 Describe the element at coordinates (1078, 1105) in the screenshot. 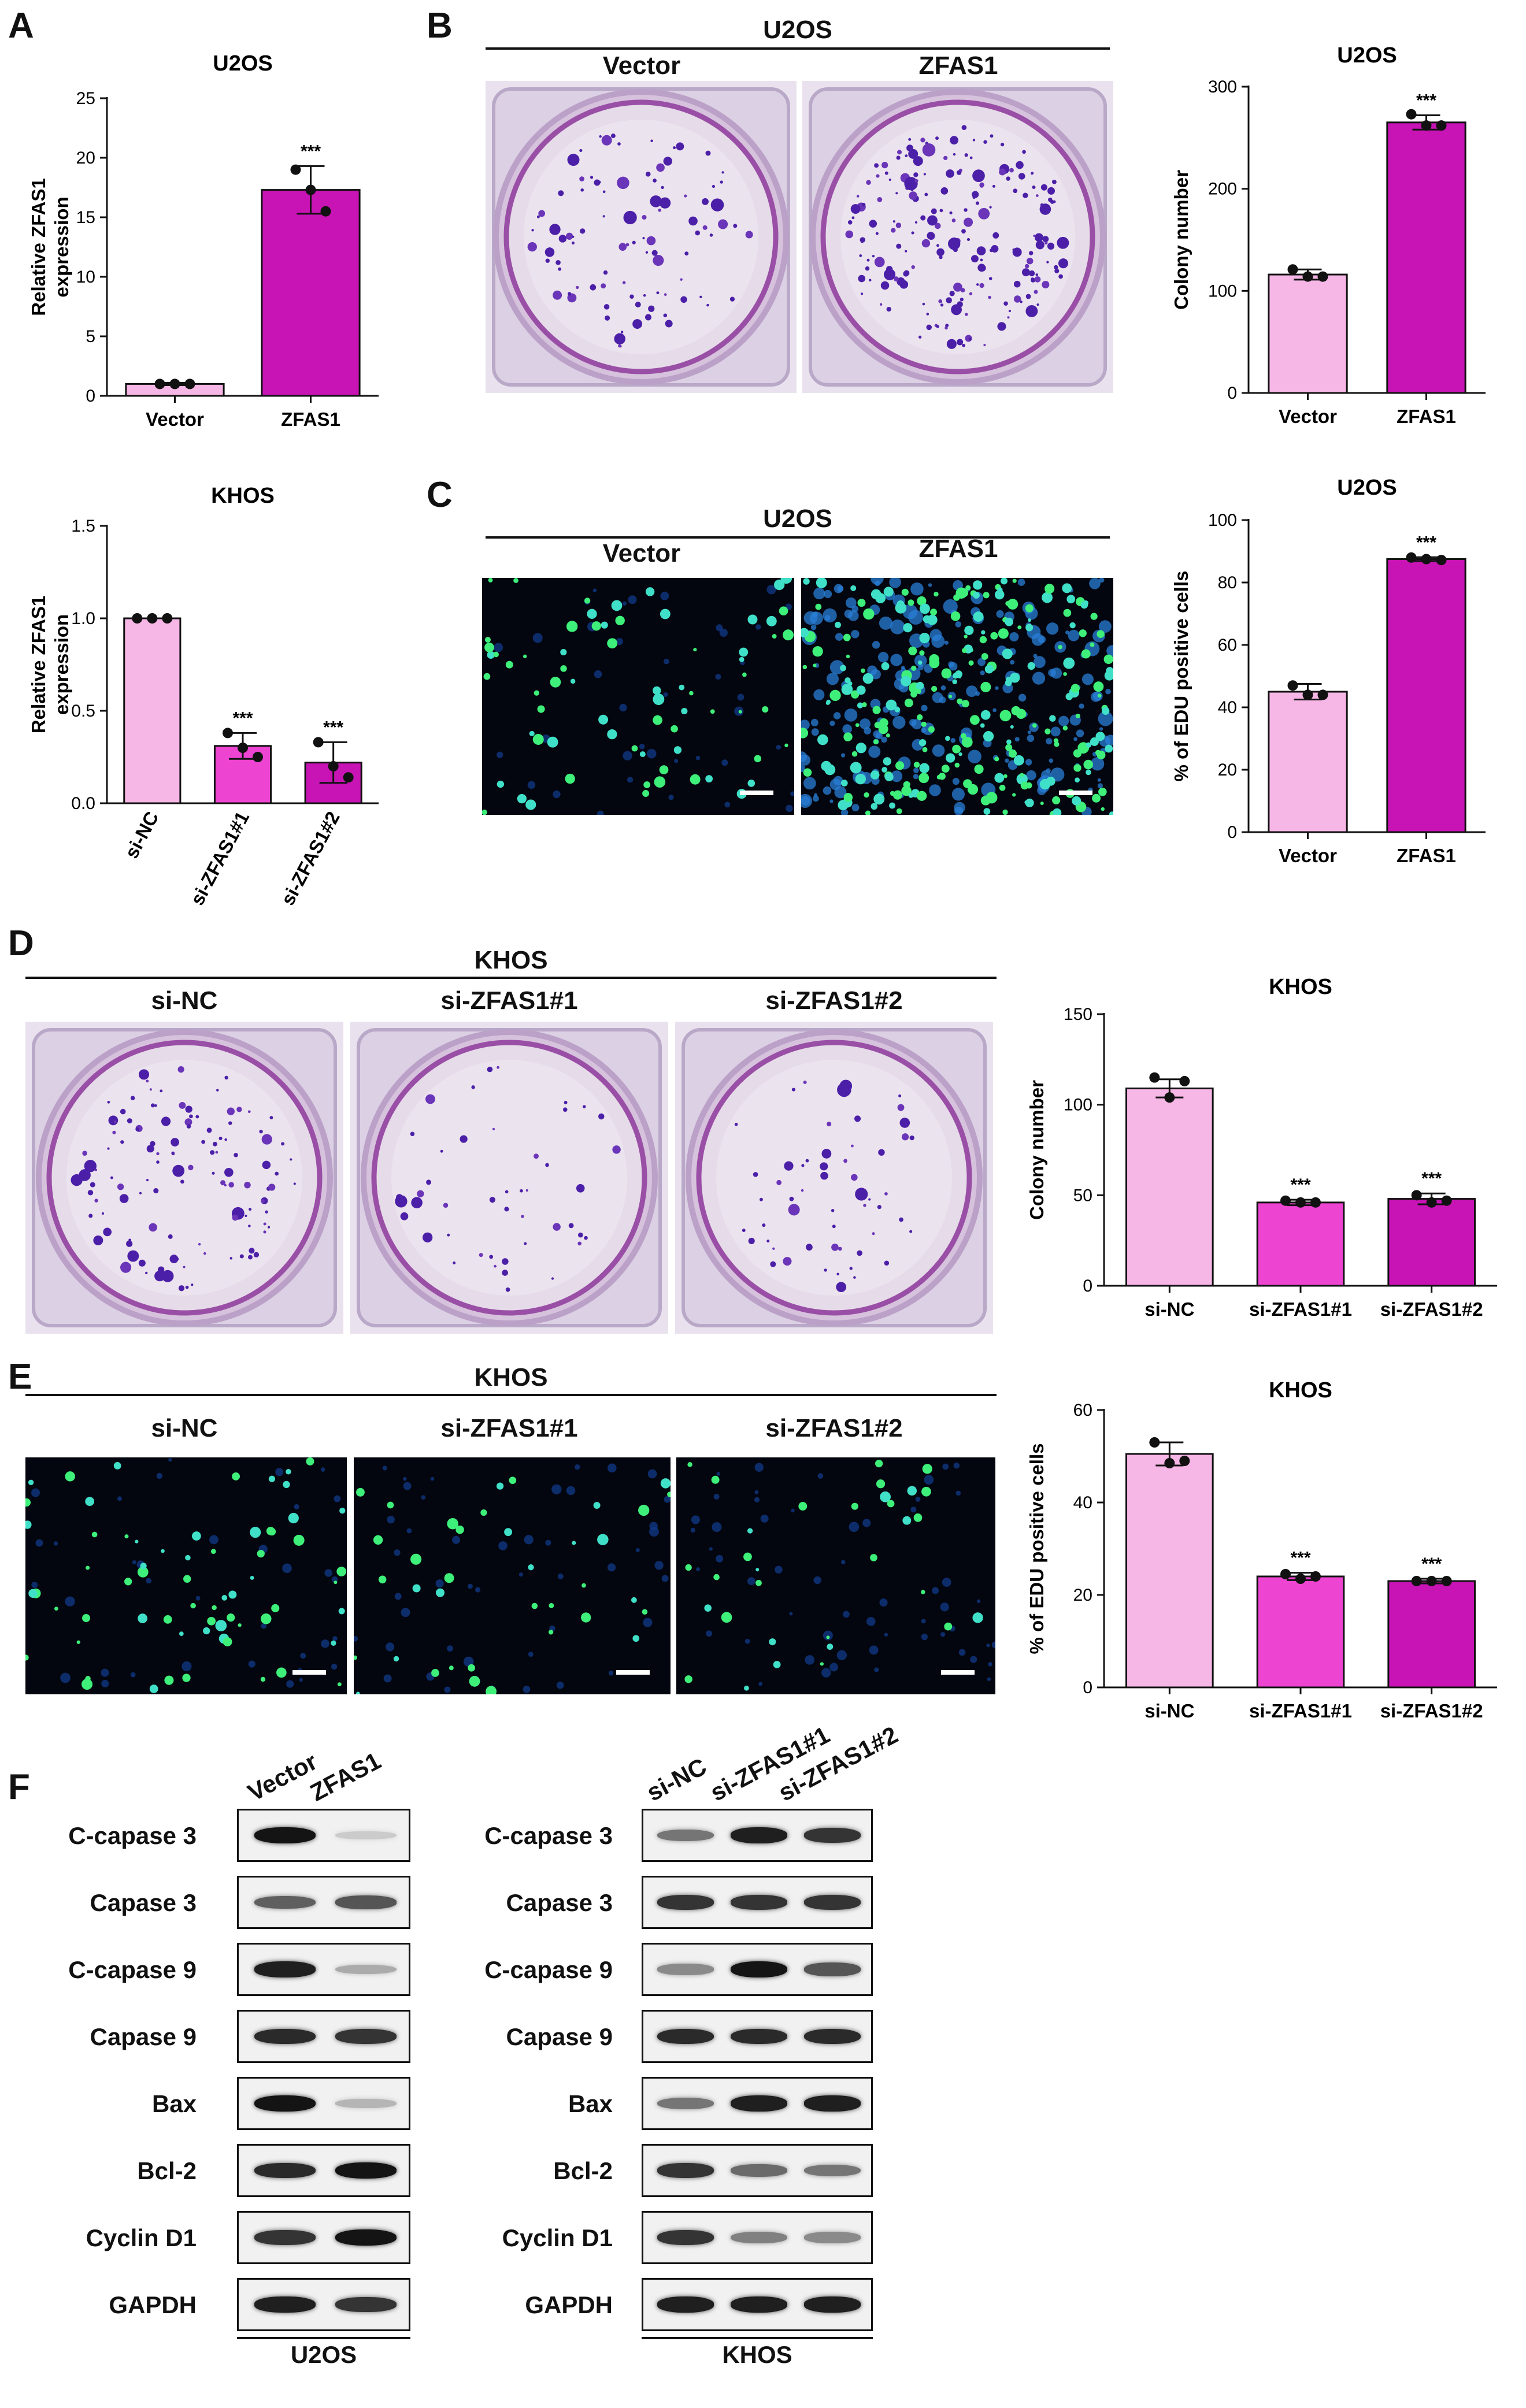

I see `y-tick-label: 100` at that location.